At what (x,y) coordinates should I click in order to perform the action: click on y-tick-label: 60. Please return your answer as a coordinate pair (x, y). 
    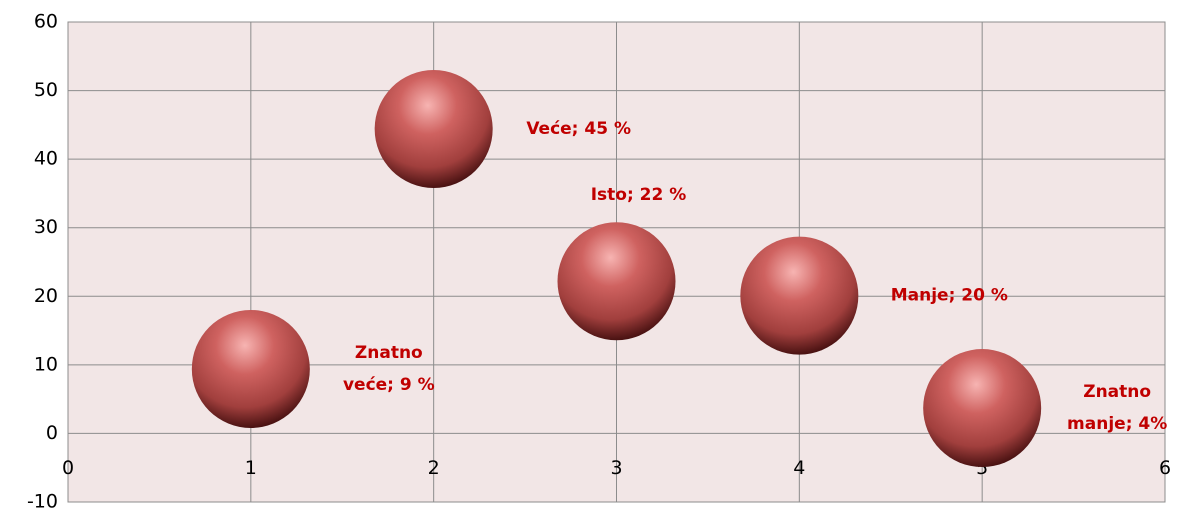
    Looking at the image, I should click on (46, 22).